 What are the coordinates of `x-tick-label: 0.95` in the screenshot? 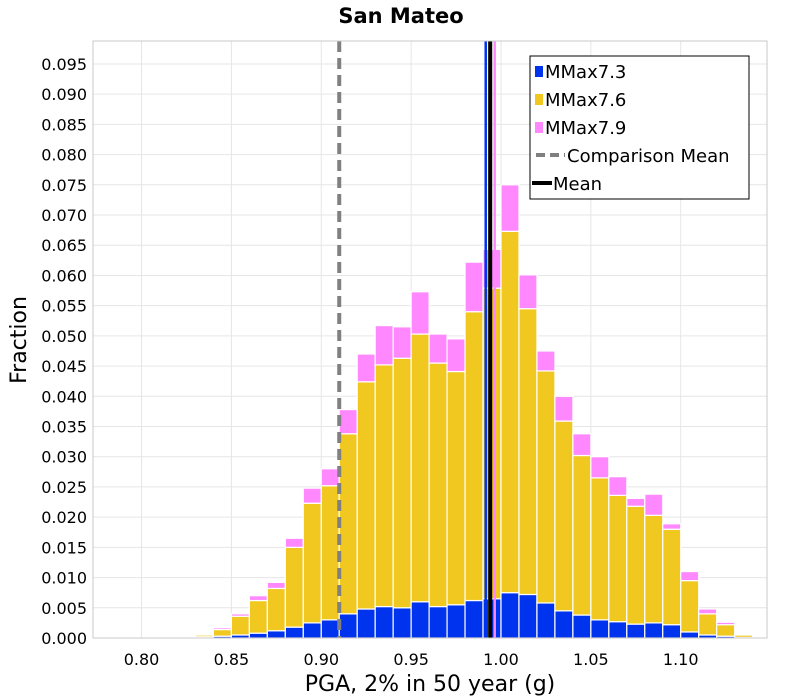 It's located at (411, 659).